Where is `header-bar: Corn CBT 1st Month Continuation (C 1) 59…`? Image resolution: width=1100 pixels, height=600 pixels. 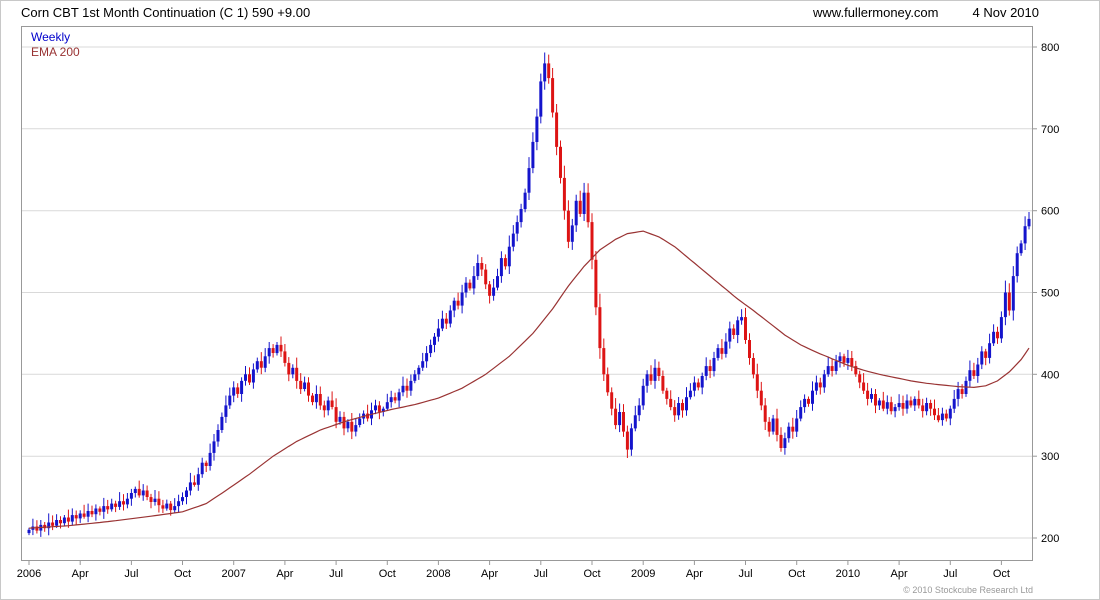
header-bar: Corn CBT 1st Month Continuation (C 1) 59… is located at coordinates (550, 12).